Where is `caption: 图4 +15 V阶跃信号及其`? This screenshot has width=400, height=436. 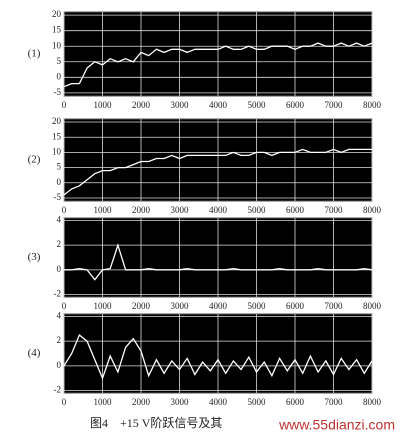 caption: 图4 +15 V阶跃信号及其 is located at coordinates (156, 423).